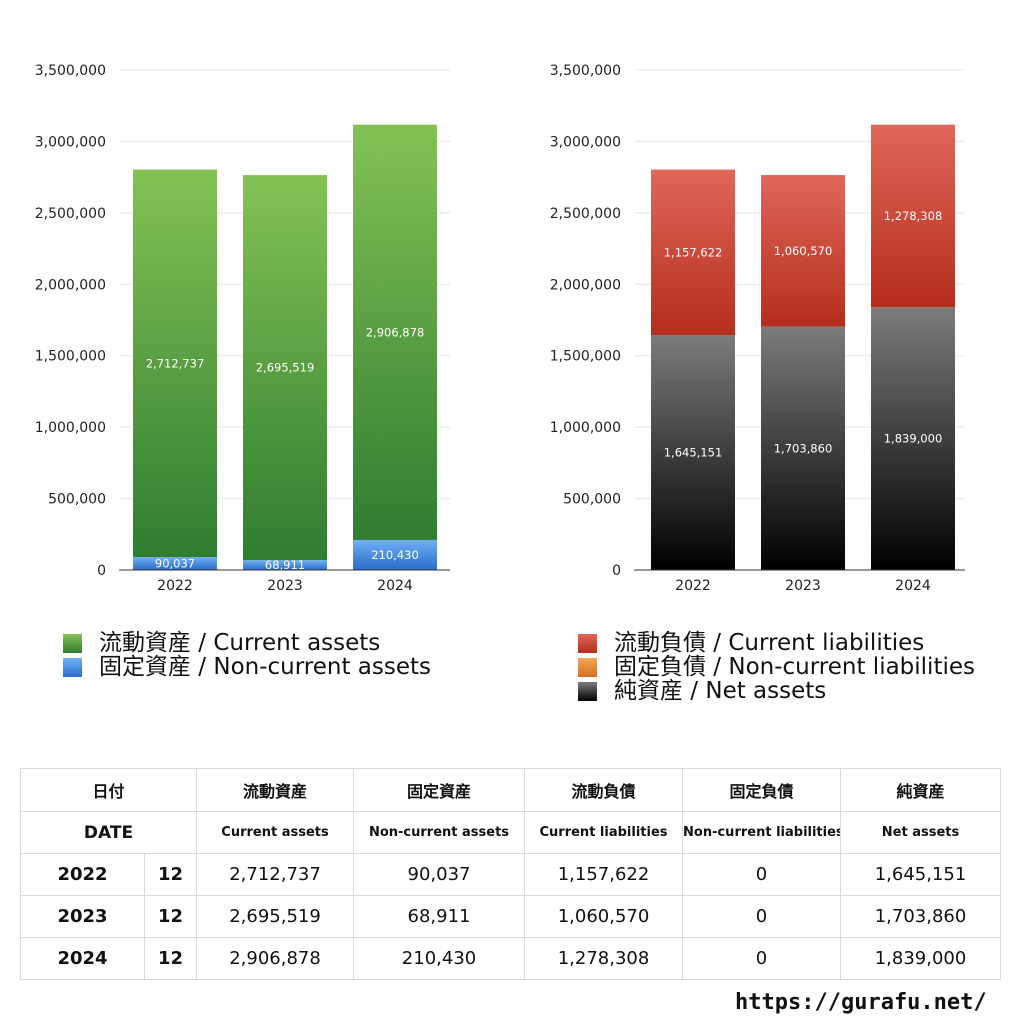  Describe the element at coordinates (585, 285) in the screenshot. I see `y-tick-label: 2,000,000` at that location.